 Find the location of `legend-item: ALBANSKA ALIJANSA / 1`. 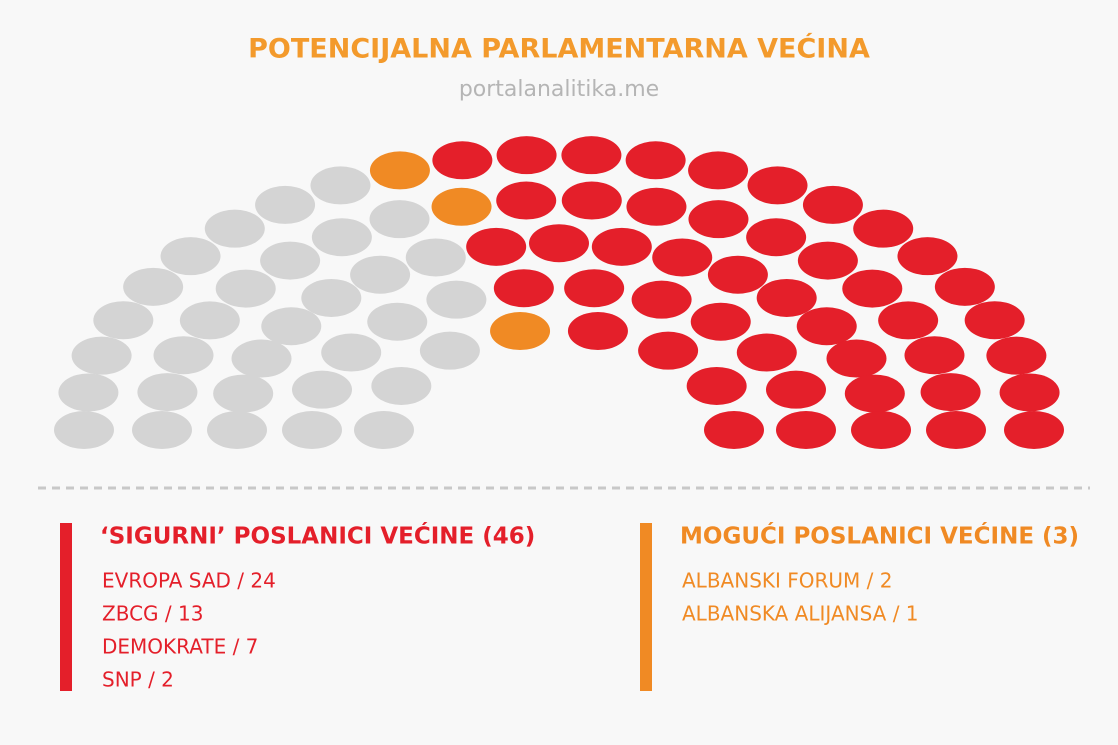

legend-item: ALBANSKA ALIJANSA / 1 is located at coordinates (800, 614).